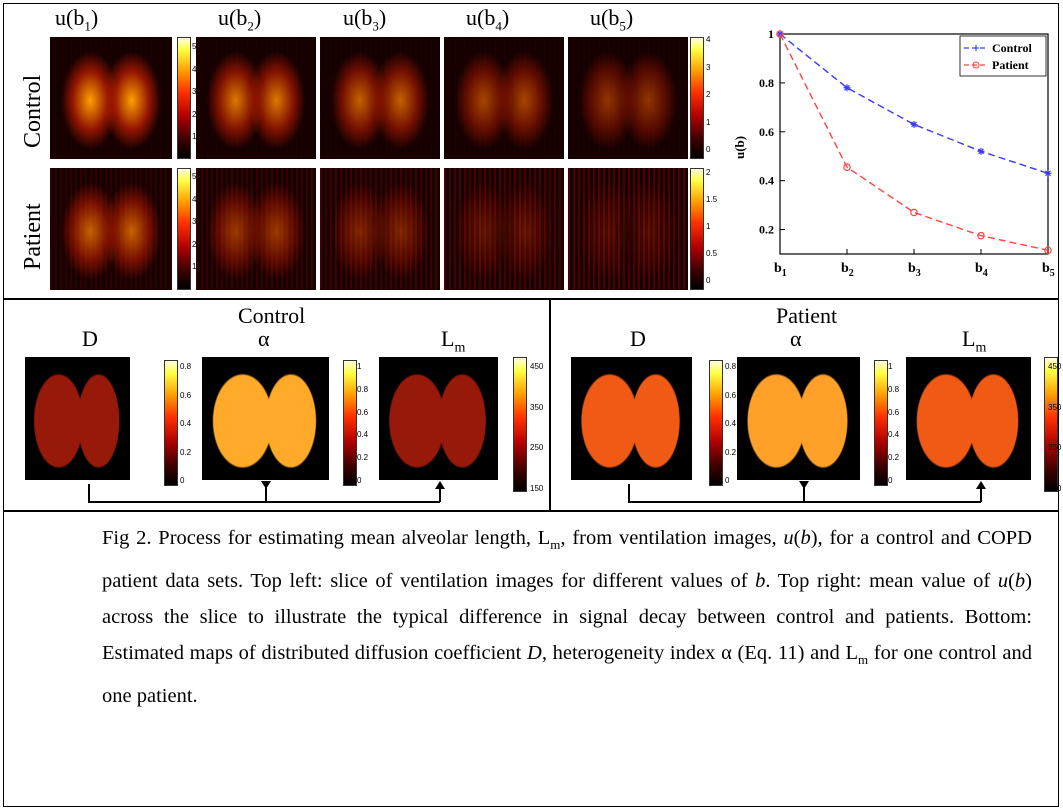 The height and width of the screenshot is (812, 1063). I want to click on patient-ventilation-image-b3, so click(380, 229).